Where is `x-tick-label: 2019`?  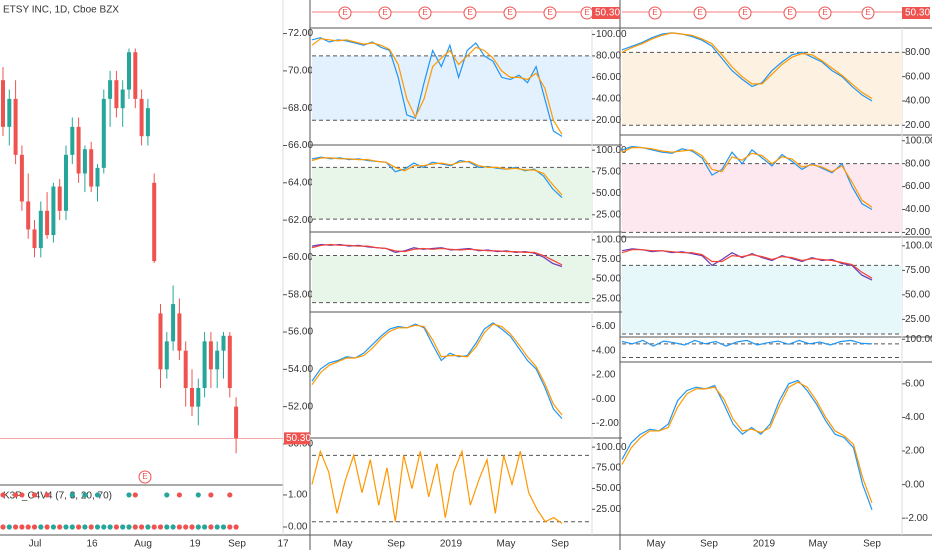 x-tick-label: 2019 is located at coordinates (451, 544).